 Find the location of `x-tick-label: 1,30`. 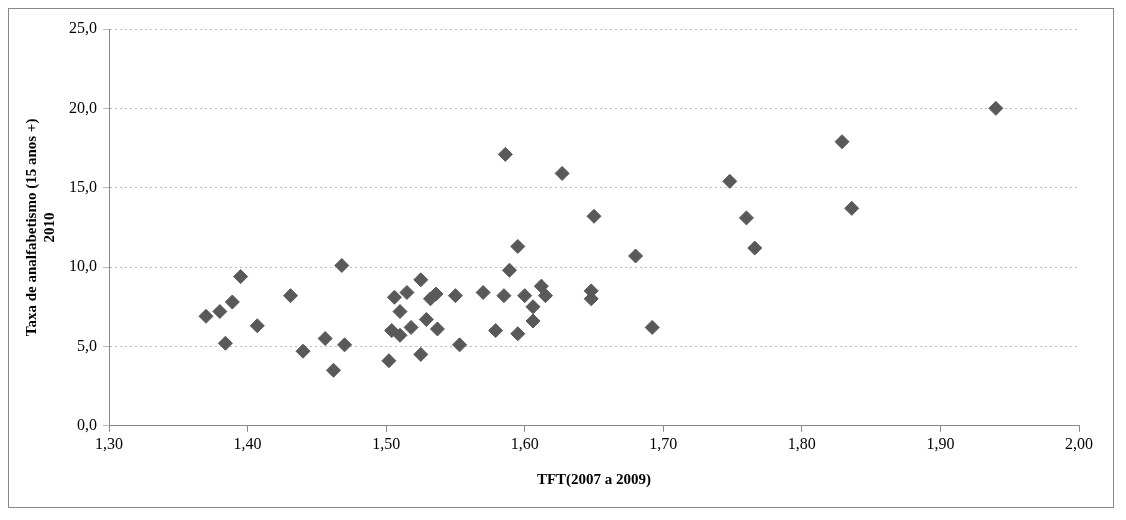

x-tick-label: 1,30 is located at coordinates (109, 443).